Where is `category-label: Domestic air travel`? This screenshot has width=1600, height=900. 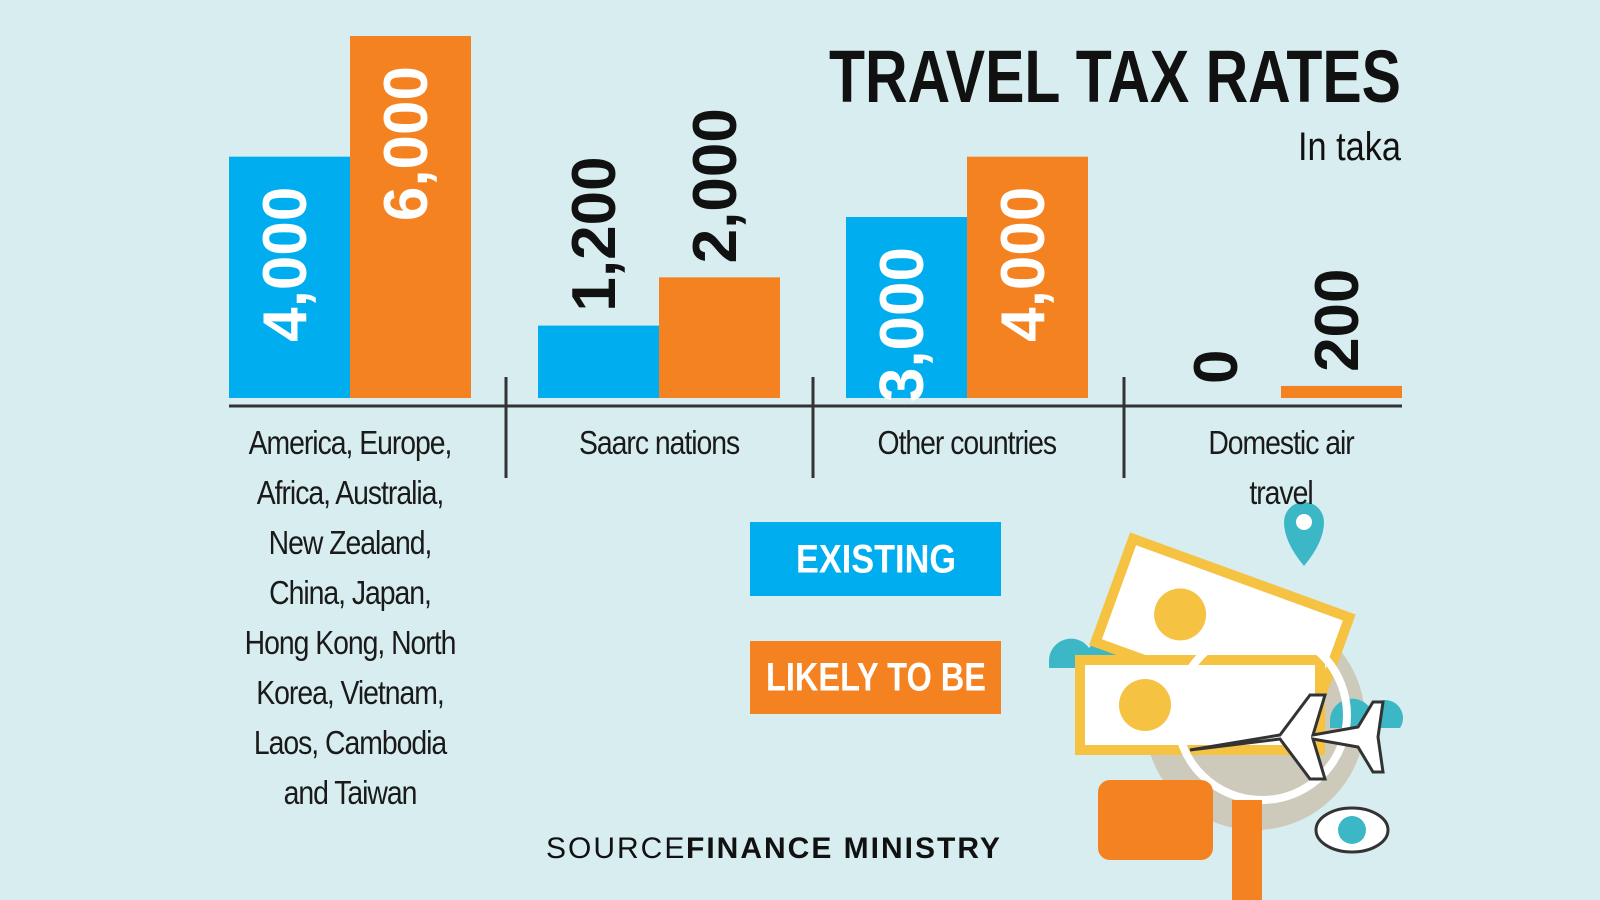
category-label: Domestic air travel is located at coordinates (1281, 468).